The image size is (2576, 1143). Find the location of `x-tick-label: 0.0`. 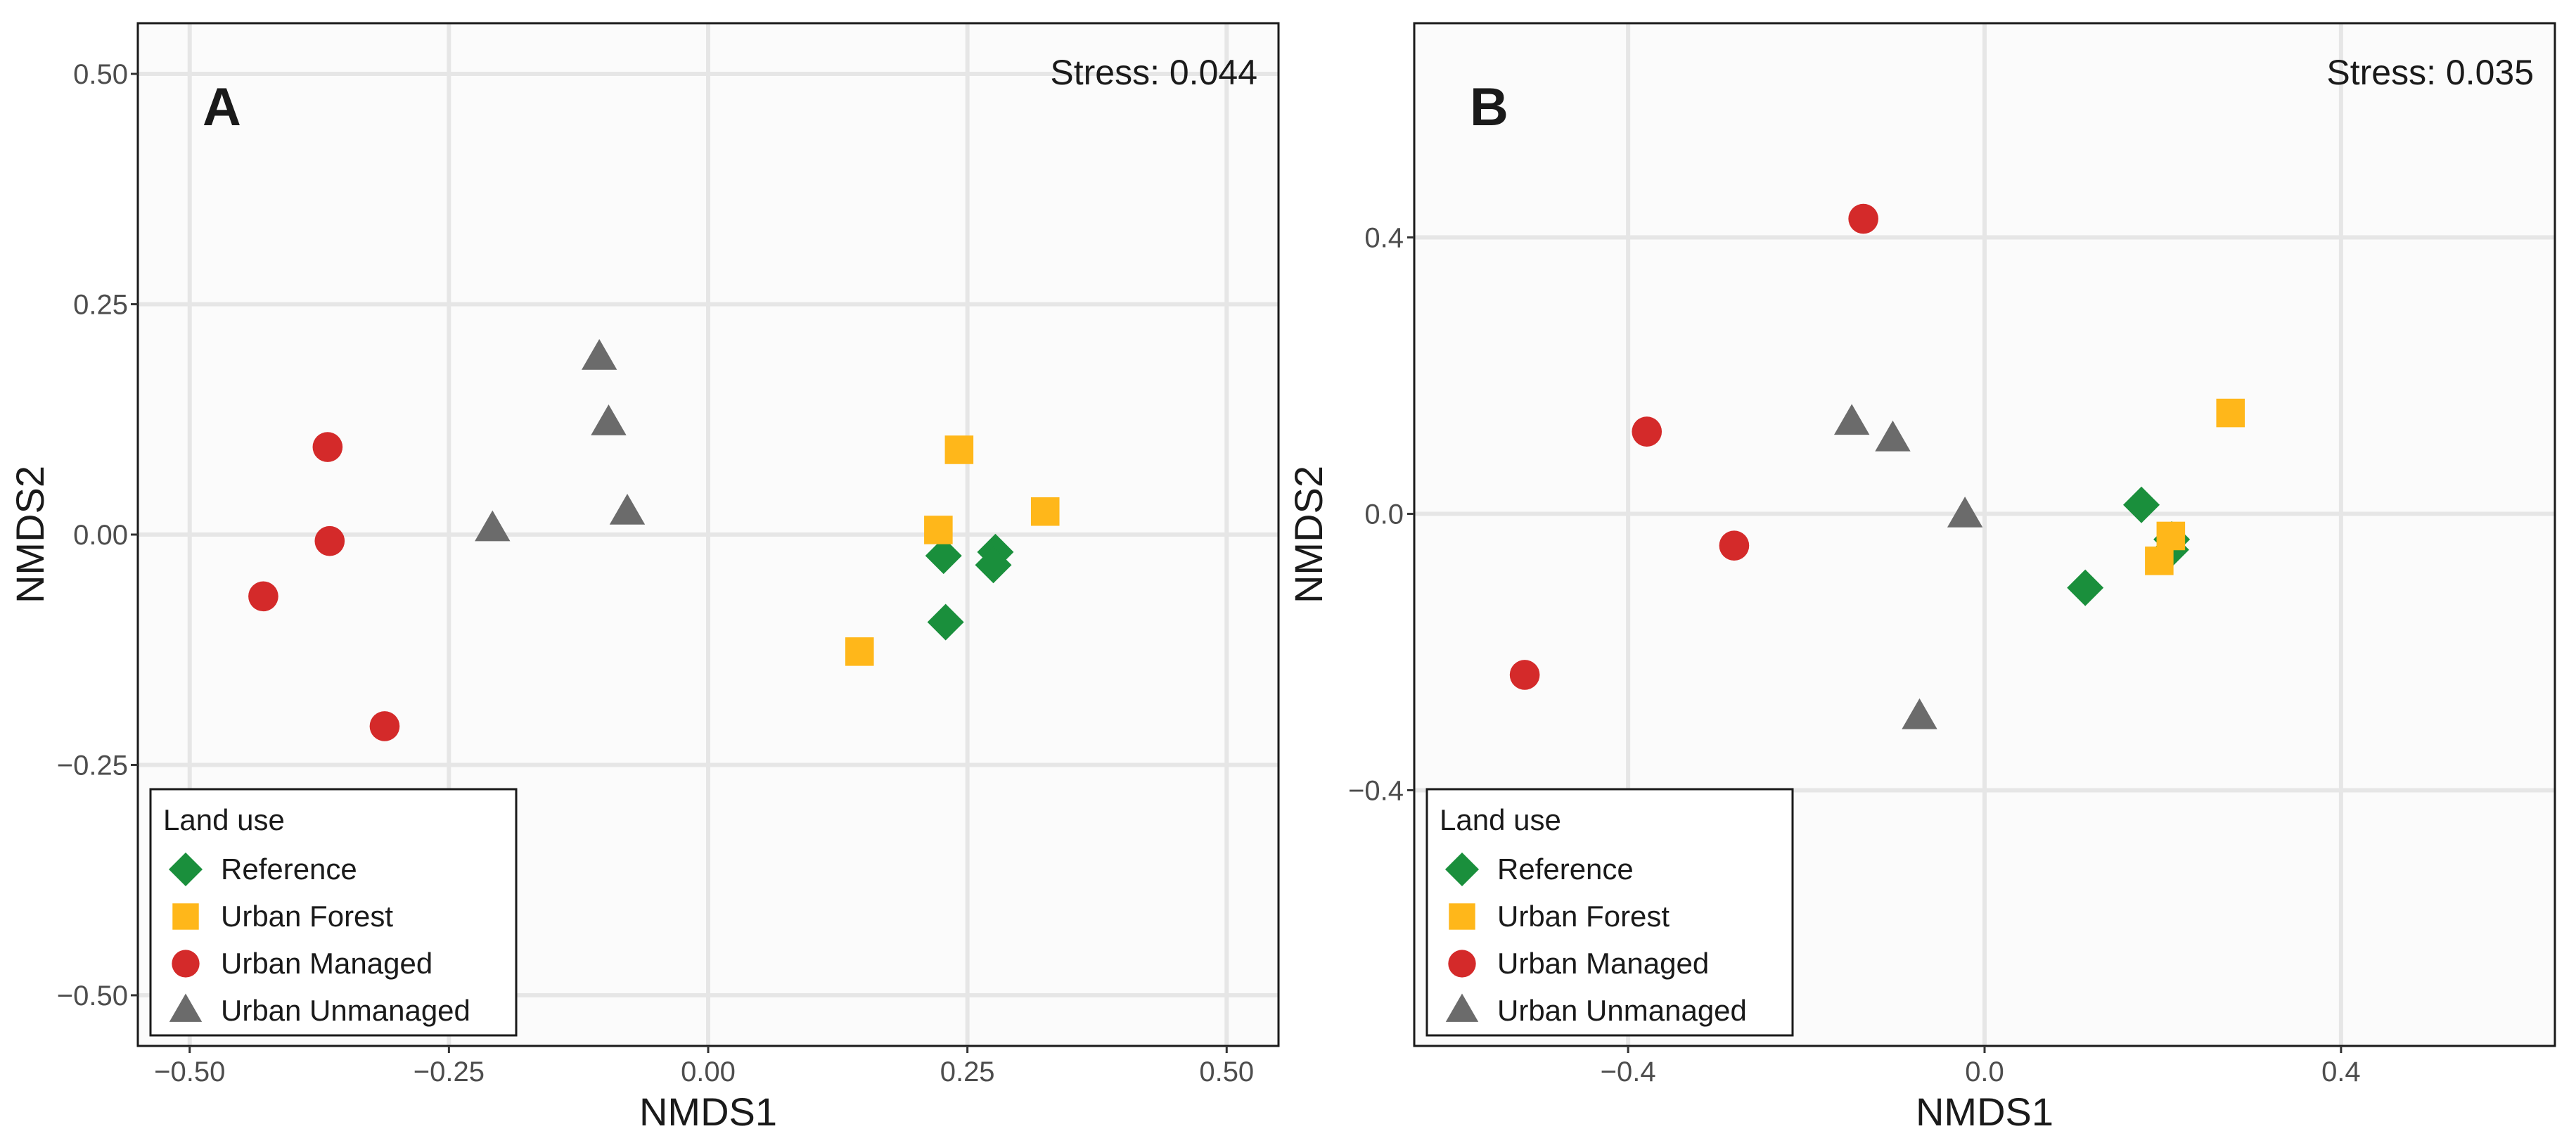

x-tick-label: 0.0 is located at coordinates (1984, 1071).